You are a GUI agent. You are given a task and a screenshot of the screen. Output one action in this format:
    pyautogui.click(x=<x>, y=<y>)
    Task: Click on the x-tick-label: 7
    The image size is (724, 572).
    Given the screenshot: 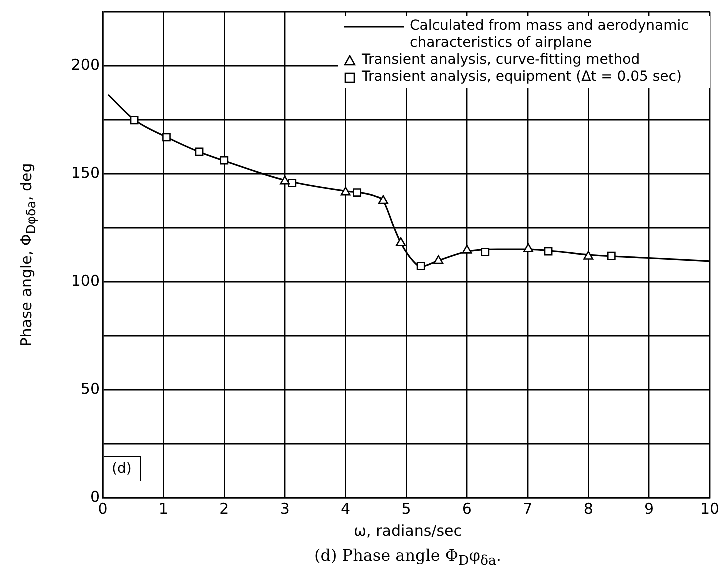 What is the action you would take?
    pyautogui.click(x=528, y=509)
    